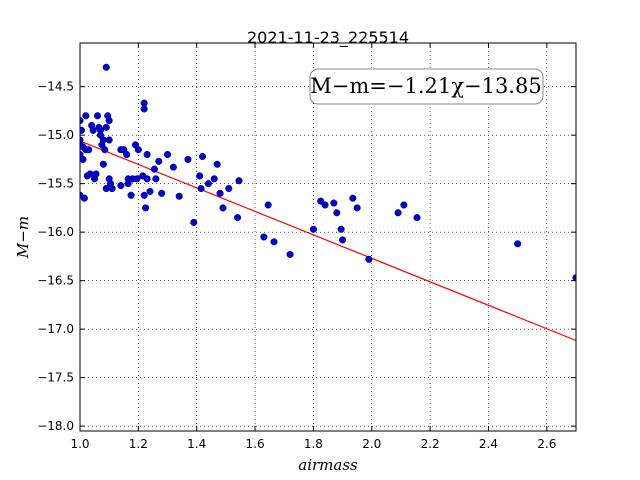 The height and width of the screenshot is (480, 640). Describe the element at coordinates (55, 281) in the screenshot. I see `y-tick-label: −16.5` at that location.